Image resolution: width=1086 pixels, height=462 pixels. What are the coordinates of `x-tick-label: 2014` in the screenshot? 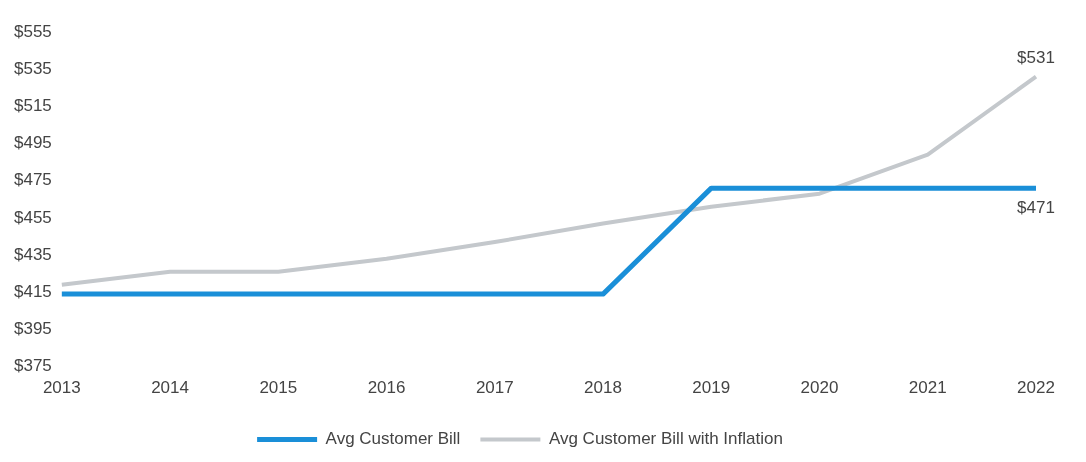 It's located at (170, 388).